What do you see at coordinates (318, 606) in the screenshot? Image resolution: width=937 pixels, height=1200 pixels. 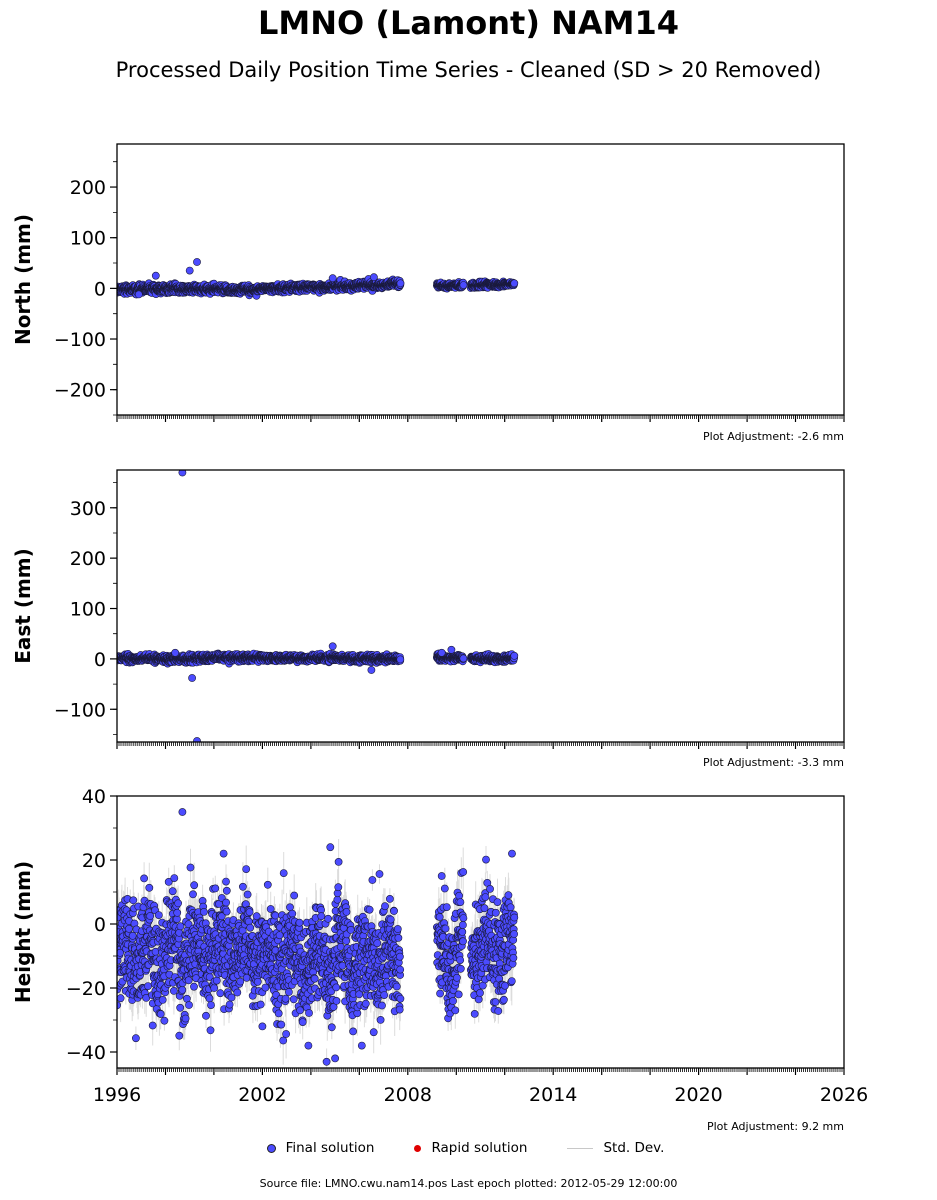 I see `panel-1-plot-area` at bounding box center [318, 606].